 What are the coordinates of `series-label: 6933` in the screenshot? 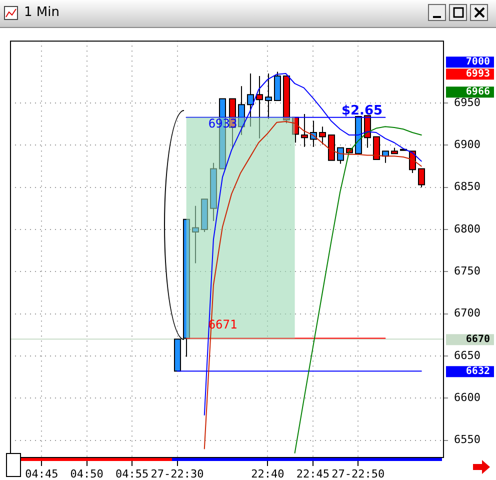 It's located at (223, 123).